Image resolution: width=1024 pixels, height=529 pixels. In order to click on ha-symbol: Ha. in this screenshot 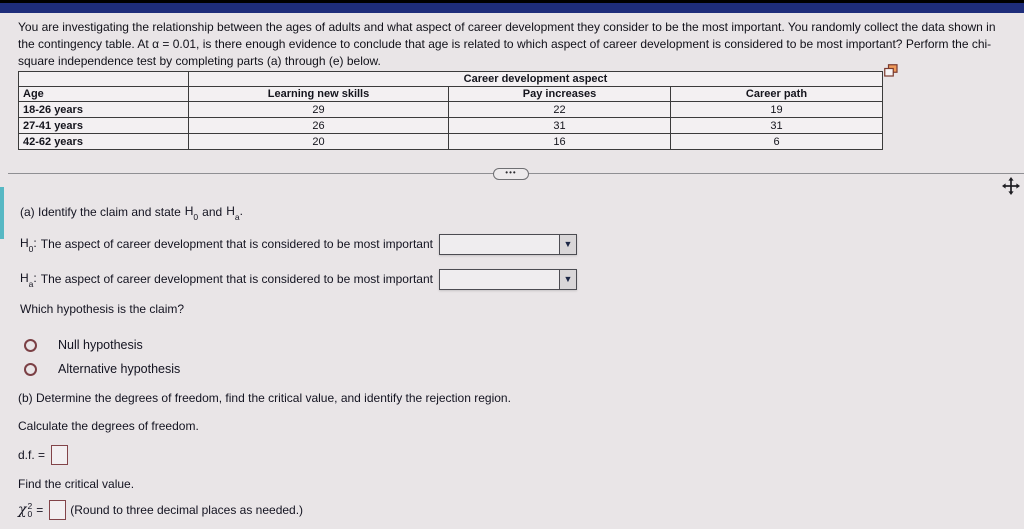, I will do `click(234, 213)`.